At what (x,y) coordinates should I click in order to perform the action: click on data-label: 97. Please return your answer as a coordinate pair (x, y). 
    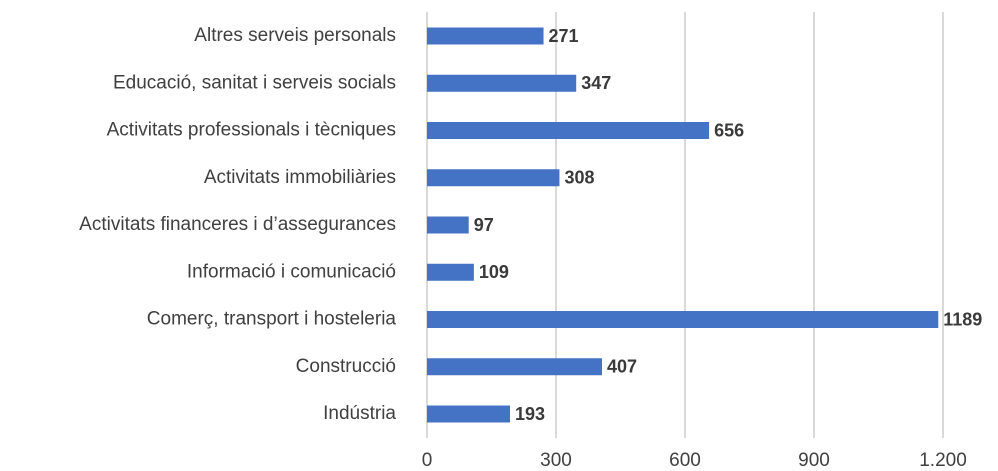
    Looking at the image, I should click on (484, 225).